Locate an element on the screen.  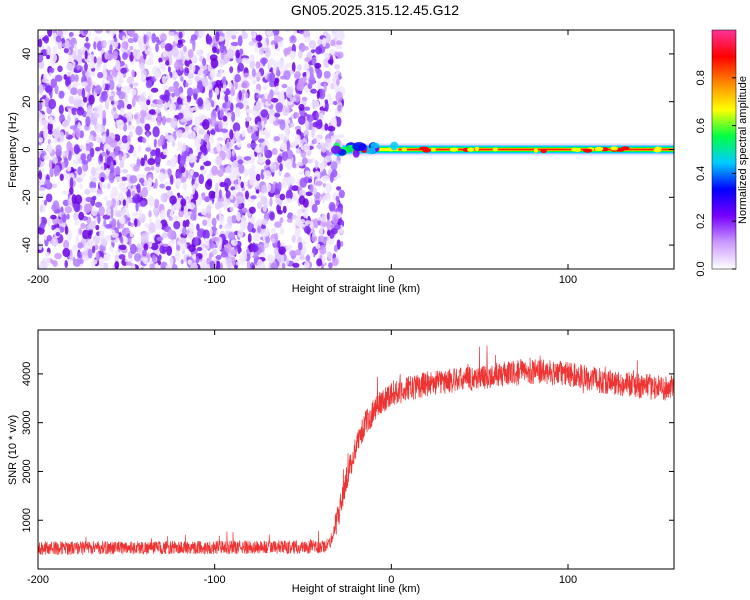
colorbar-tick-label: 0.0 is located at coordinates (701, 268).